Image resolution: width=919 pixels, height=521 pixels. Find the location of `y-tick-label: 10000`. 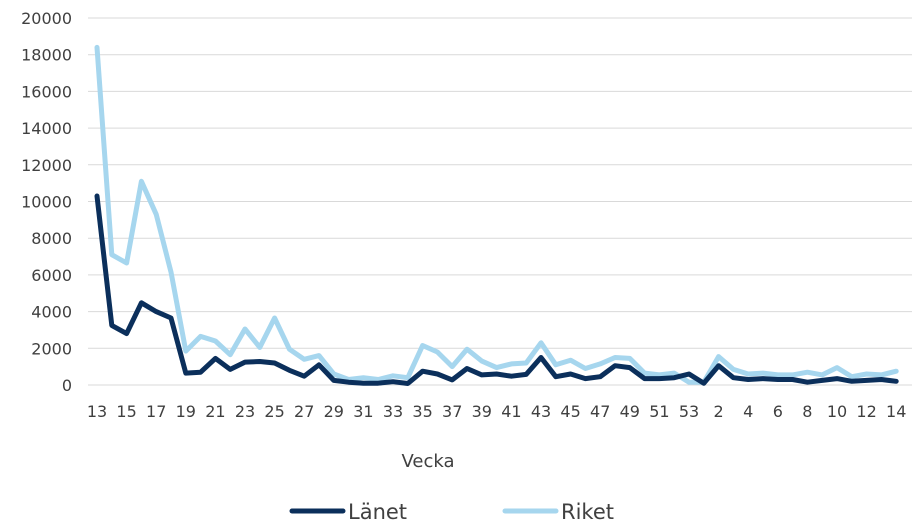

y-tick-label: 10000 is located at coordinates (46, 202).